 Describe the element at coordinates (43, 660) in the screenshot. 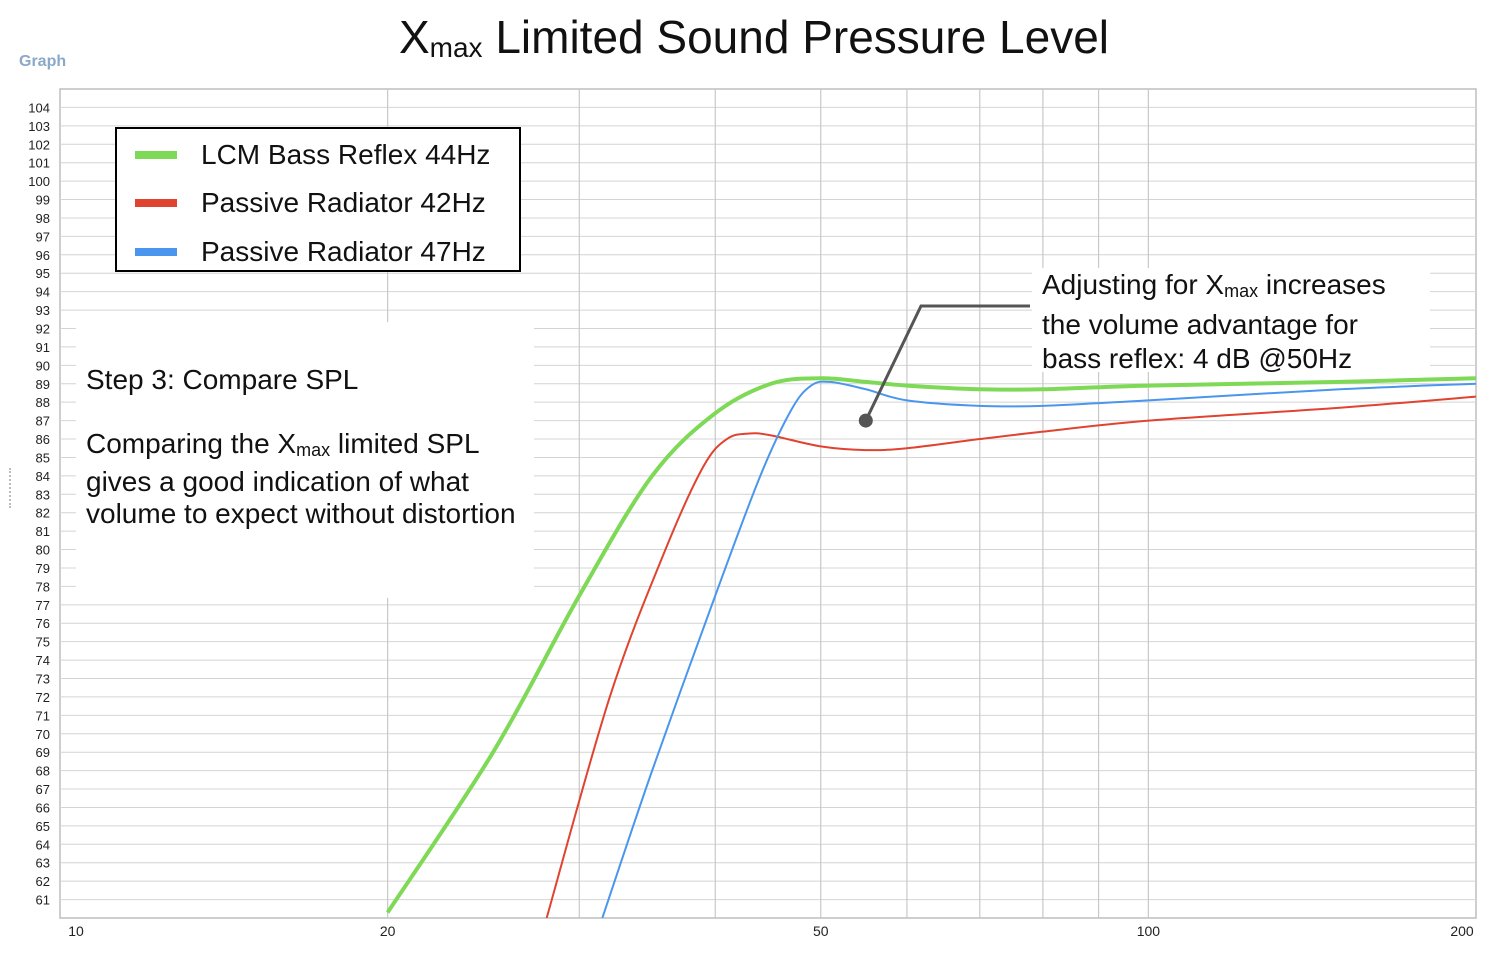

I see `y-tick-label: 74` at that location.